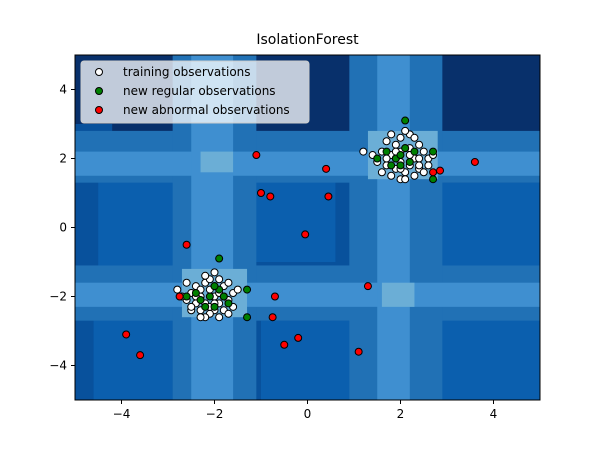  I want to click on y-tick-label: 0, so click(63, 228).